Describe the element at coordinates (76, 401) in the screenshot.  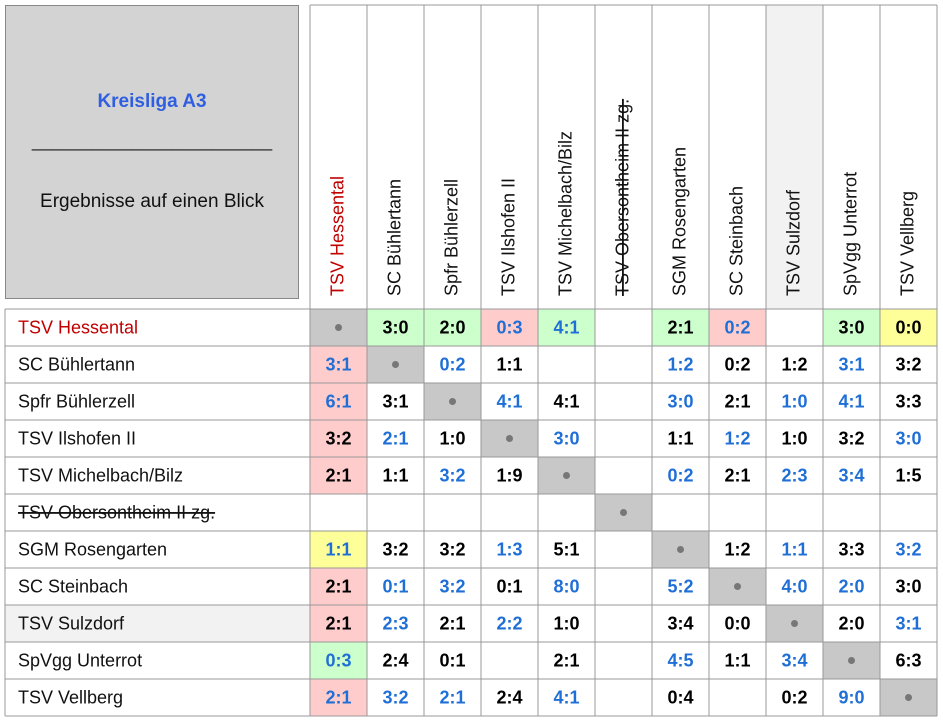
I see `row-label: Spfr Bühlerzell` at that location.